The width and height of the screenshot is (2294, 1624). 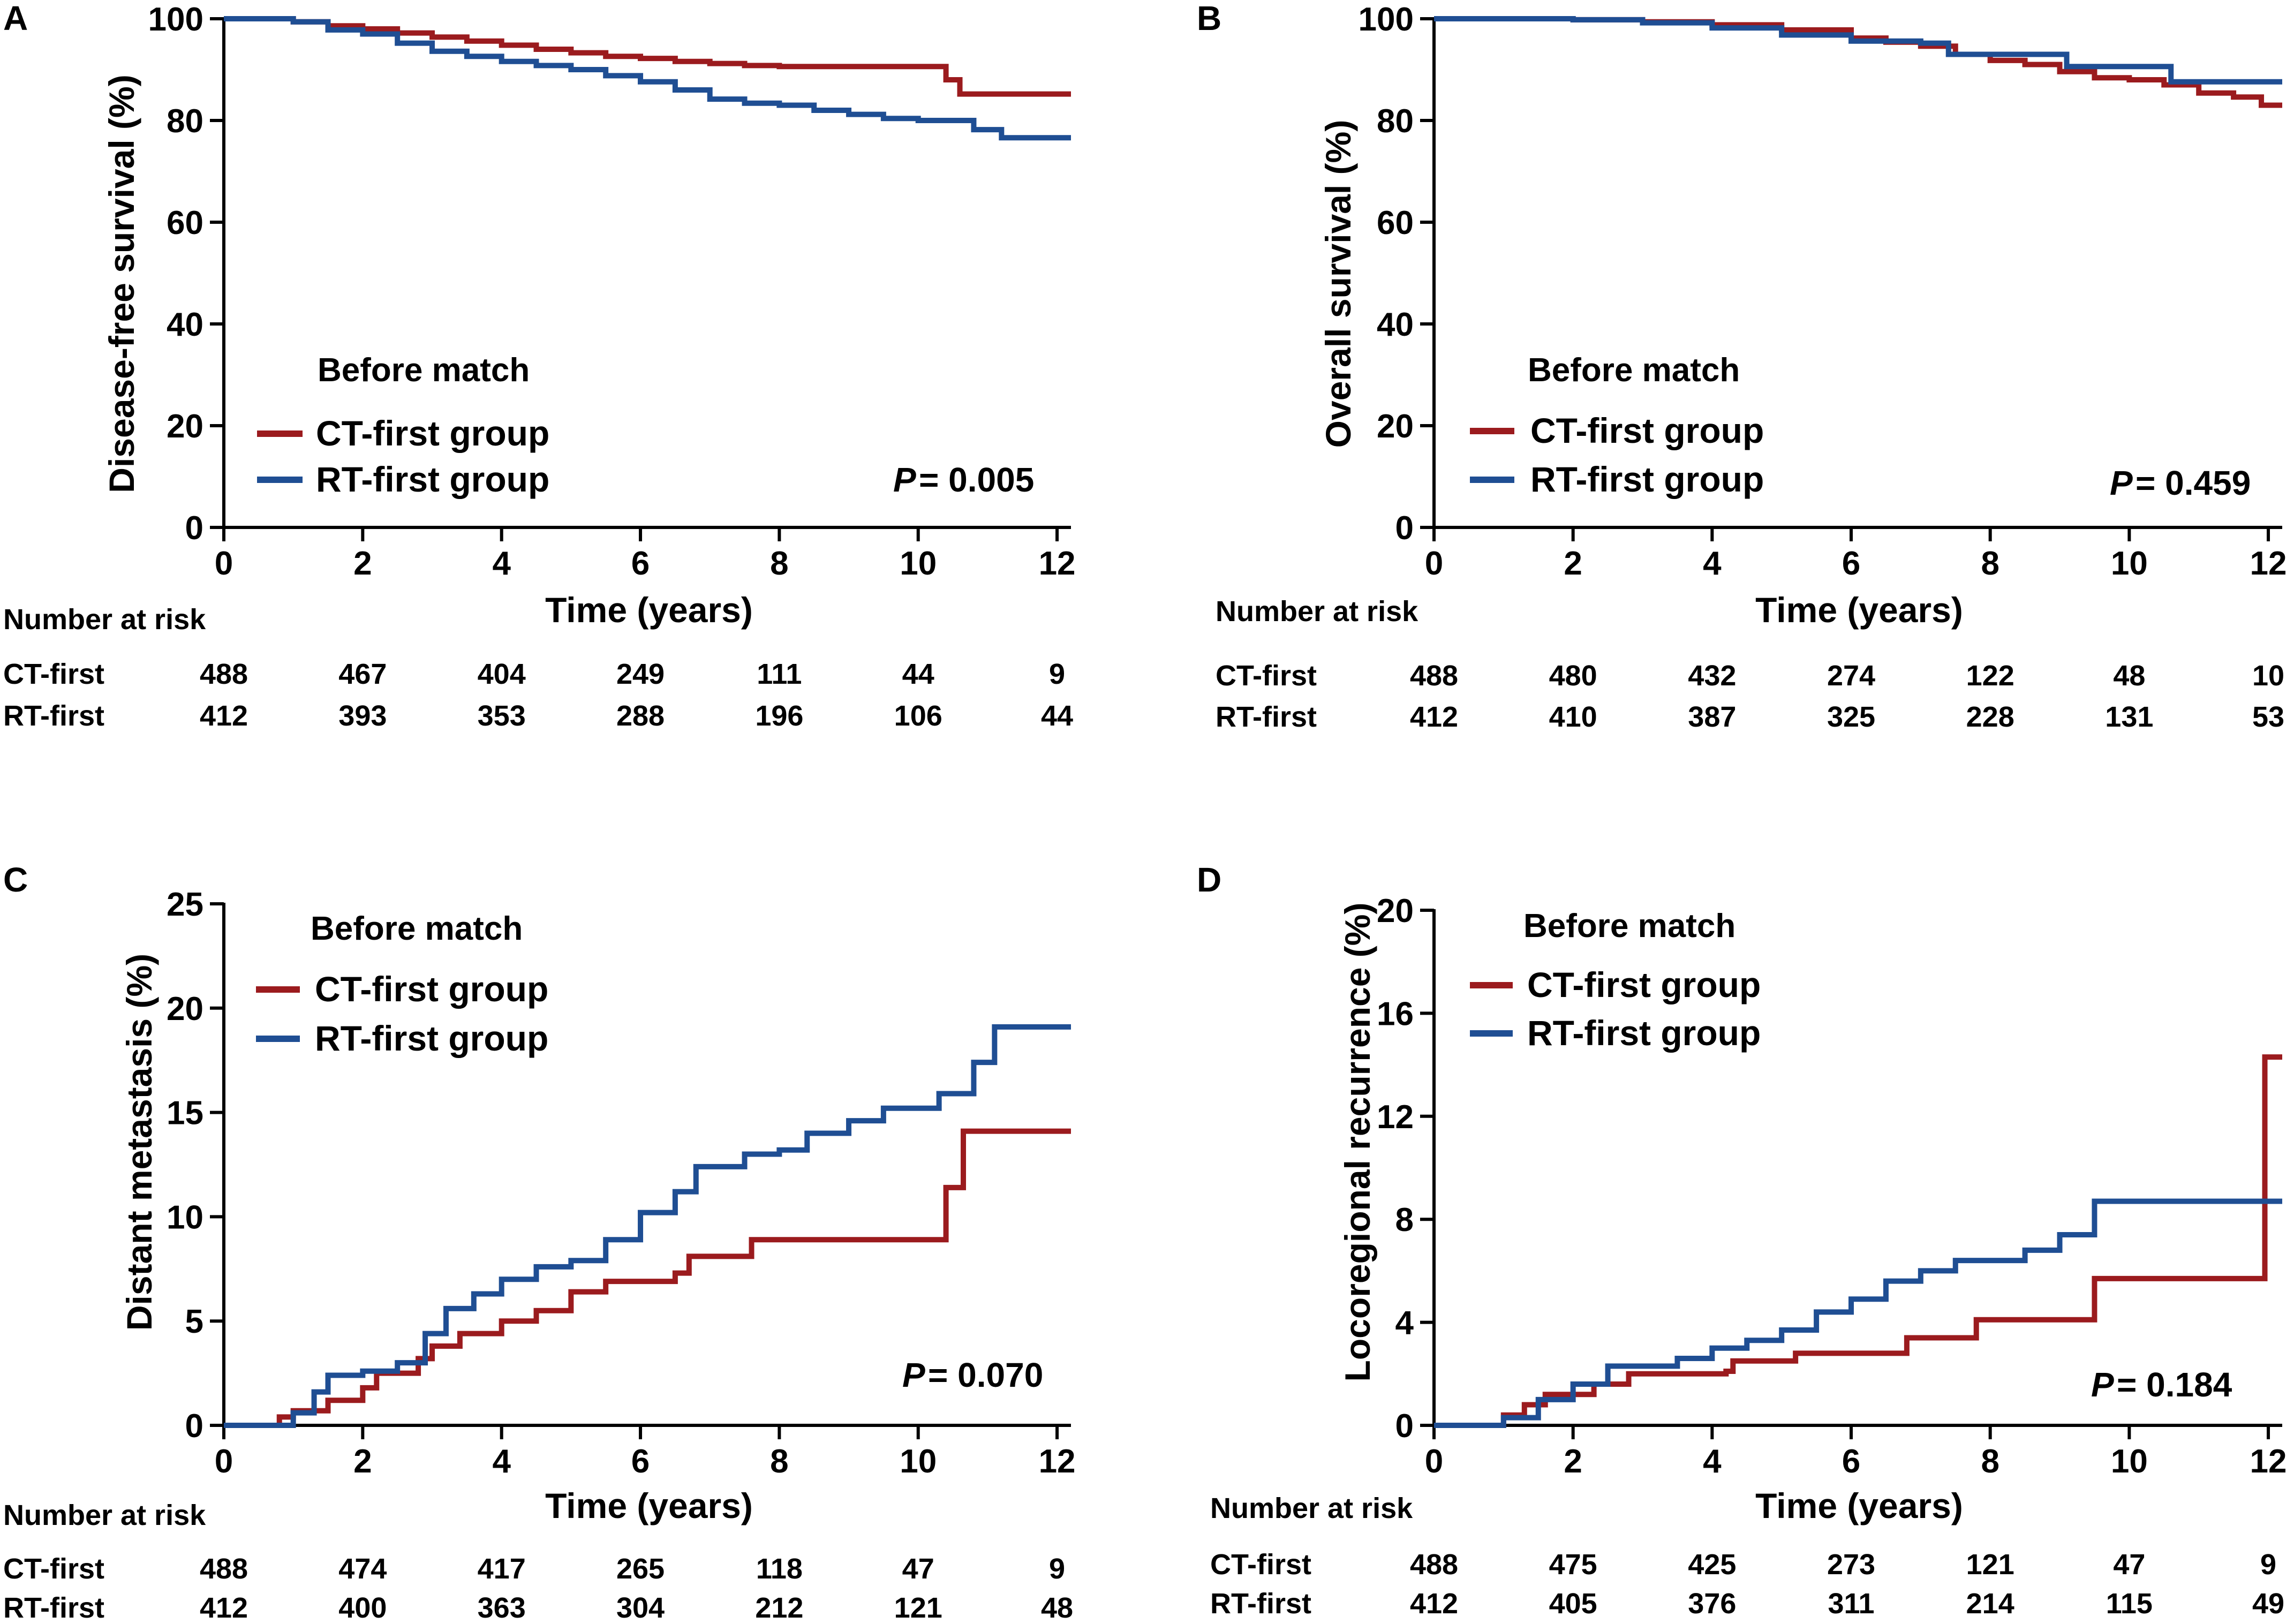 I want to click on risk-value-rt: 325, so click(x=1851, y=717).